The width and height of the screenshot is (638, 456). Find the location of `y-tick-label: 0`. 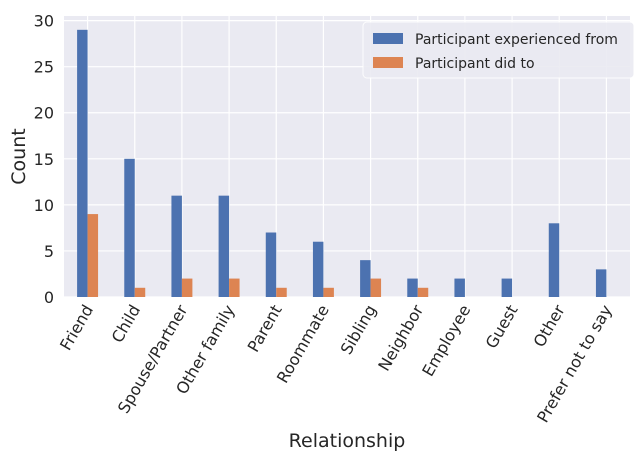

y-tick-label: 0 is located at coordinates (49, 297).